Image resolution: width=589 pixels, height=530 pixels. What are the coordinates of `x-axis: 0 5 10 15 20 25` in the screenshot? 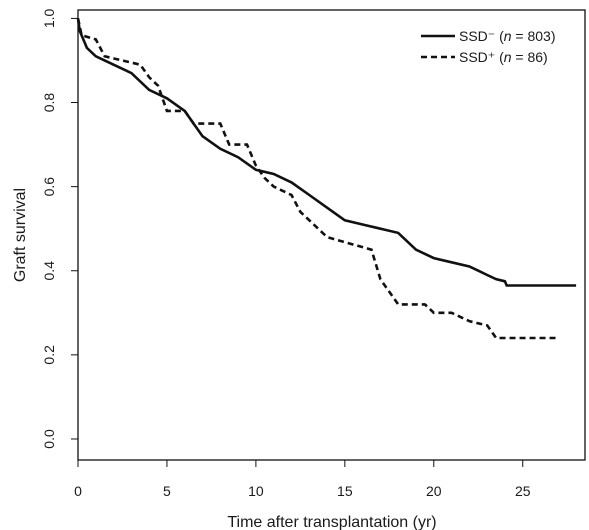 It's located at (302, 479).